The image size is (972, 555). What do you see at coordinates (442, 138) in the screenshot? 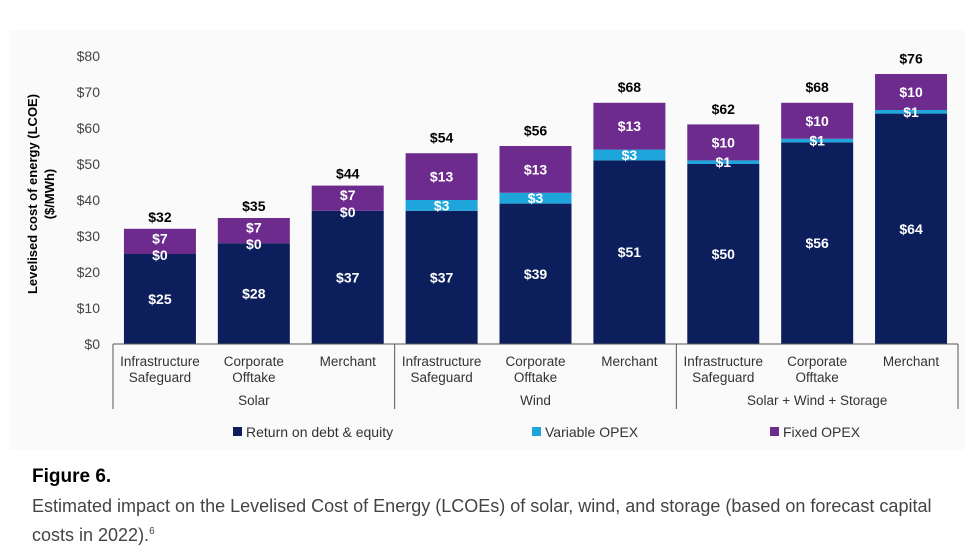
I see `total-label: $54` at bounding box center [442, 138].